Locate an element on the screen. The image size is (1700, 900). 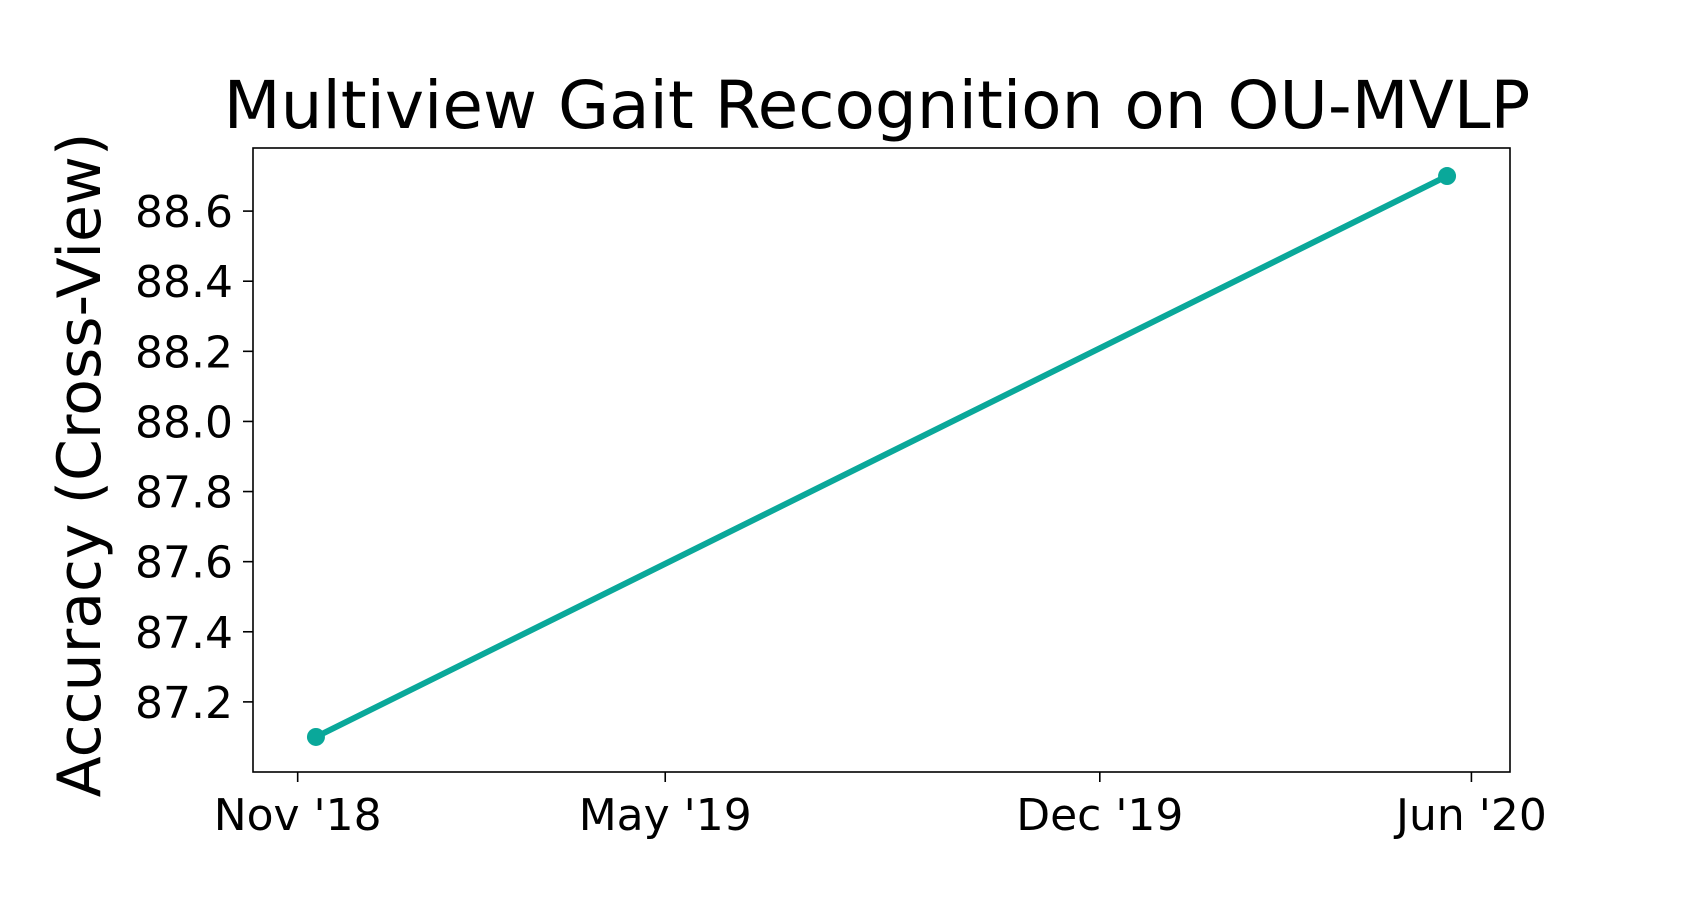
chart-title: Multiview Gait Recognition on OU-MVLP is located at coordinates (877, 105).